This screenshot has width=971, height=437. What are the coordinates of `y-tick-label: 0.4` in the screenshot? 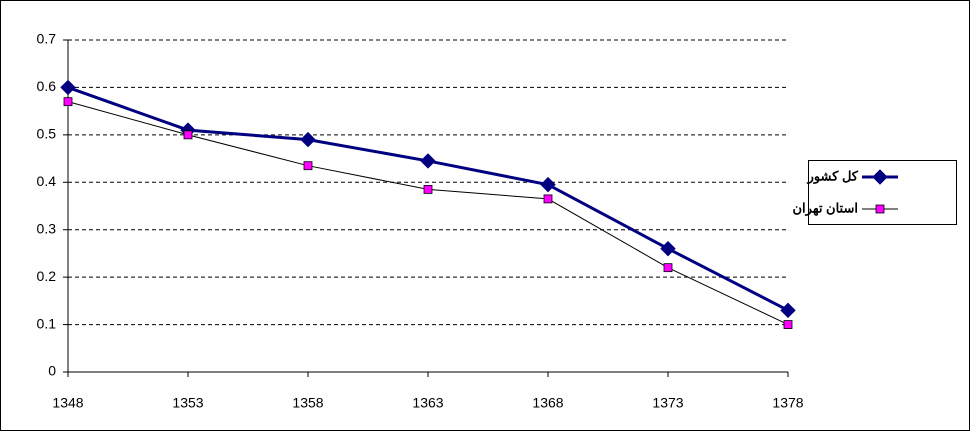 It's located at (47, 181).